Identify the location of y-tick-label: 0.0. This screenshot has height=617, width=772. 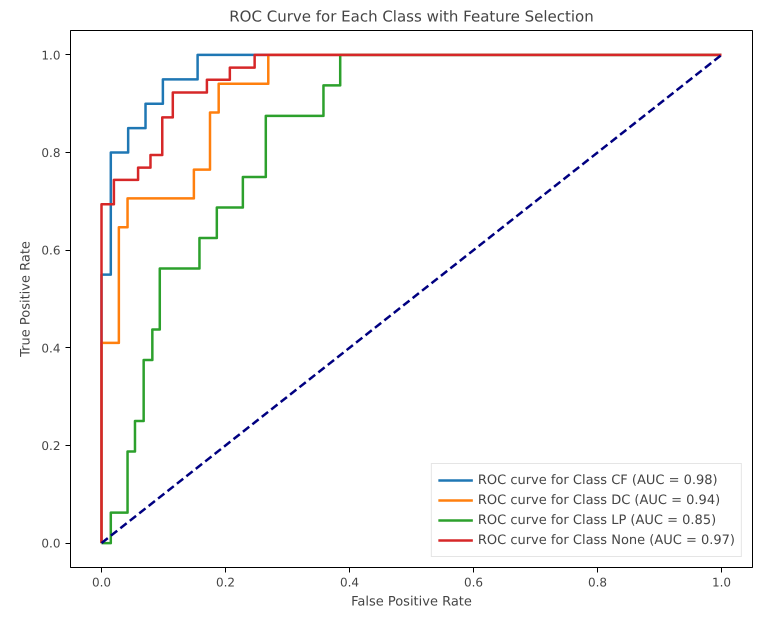
(51, 543).